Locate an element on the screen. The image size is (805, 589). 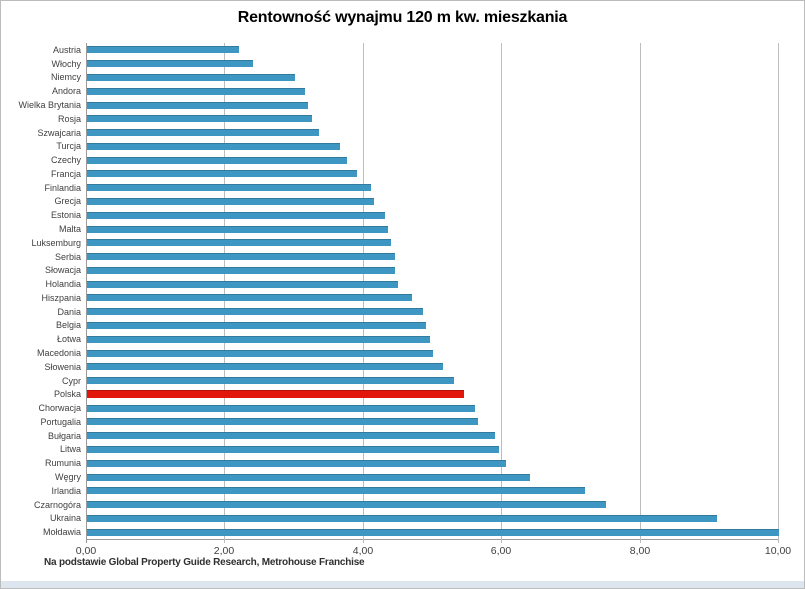
bar-włochy is located at coordinates (170, 63).